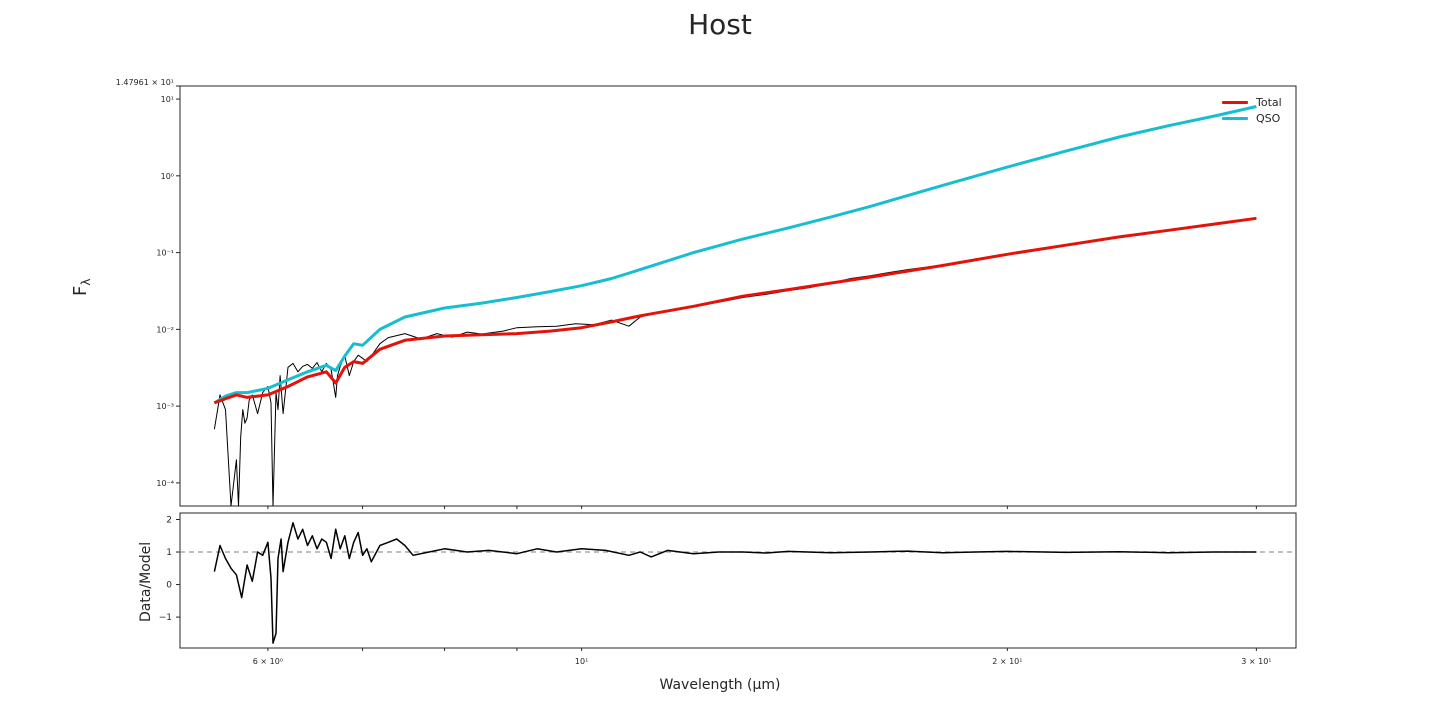  Describe the element at coordinates (720, 685) in the screenshot. I see `x-axis-label: Wavelength (μm)` at that location.